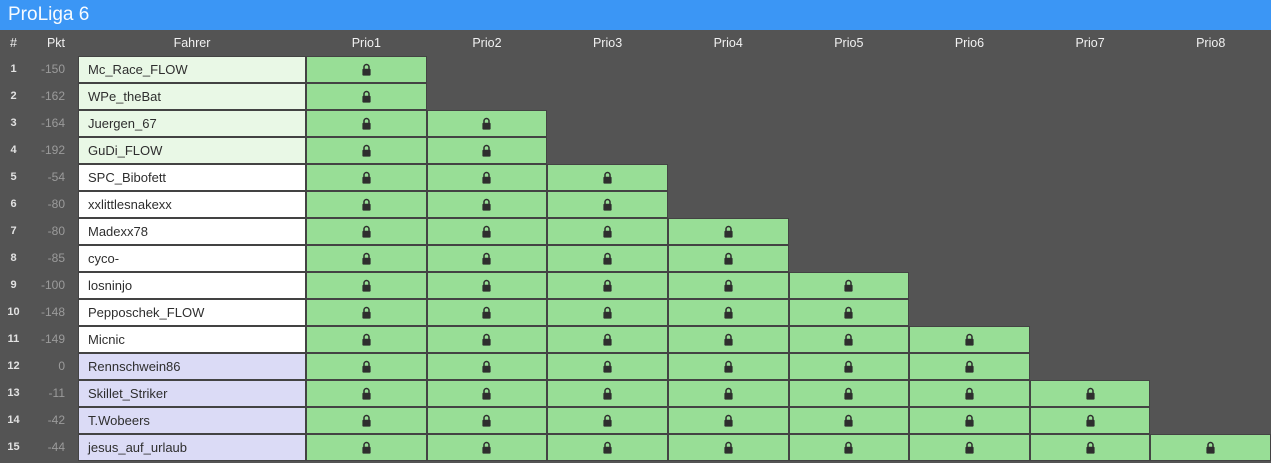 The height and width of the screenshot is (463, 1271). I want to click on points-cell: -192, so click(52, 150).